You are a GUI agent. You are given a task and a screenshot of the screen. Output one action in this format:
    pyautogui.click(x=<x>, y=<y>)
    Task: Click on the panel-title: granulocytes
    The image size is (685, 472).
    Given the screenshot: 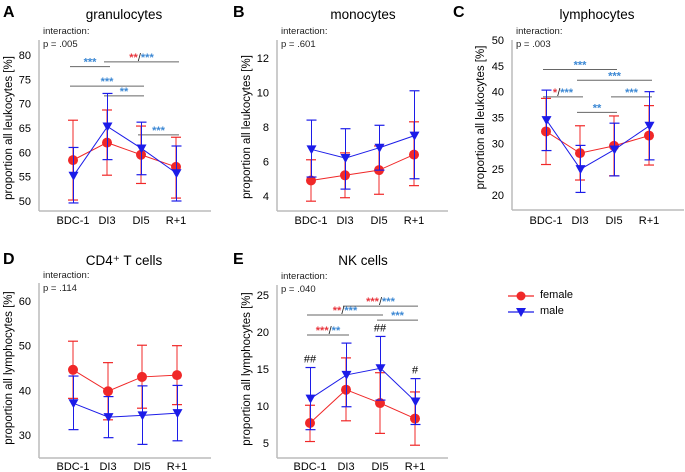 What is the action you would take?
    pyautogui.click(x=124, y=14)
    